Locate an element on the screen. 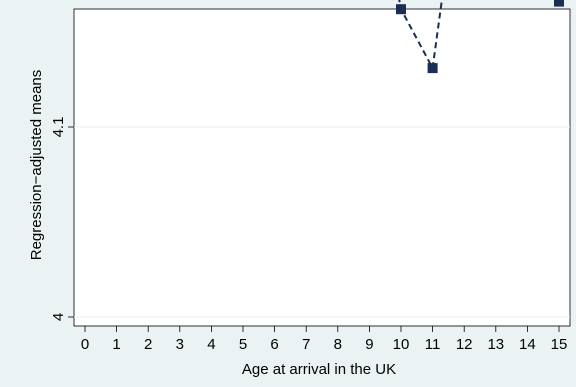 Image resolution: width=576 pixels, height=387 pixels. x-tick-label: 5 is located at coordinates (243, 344).